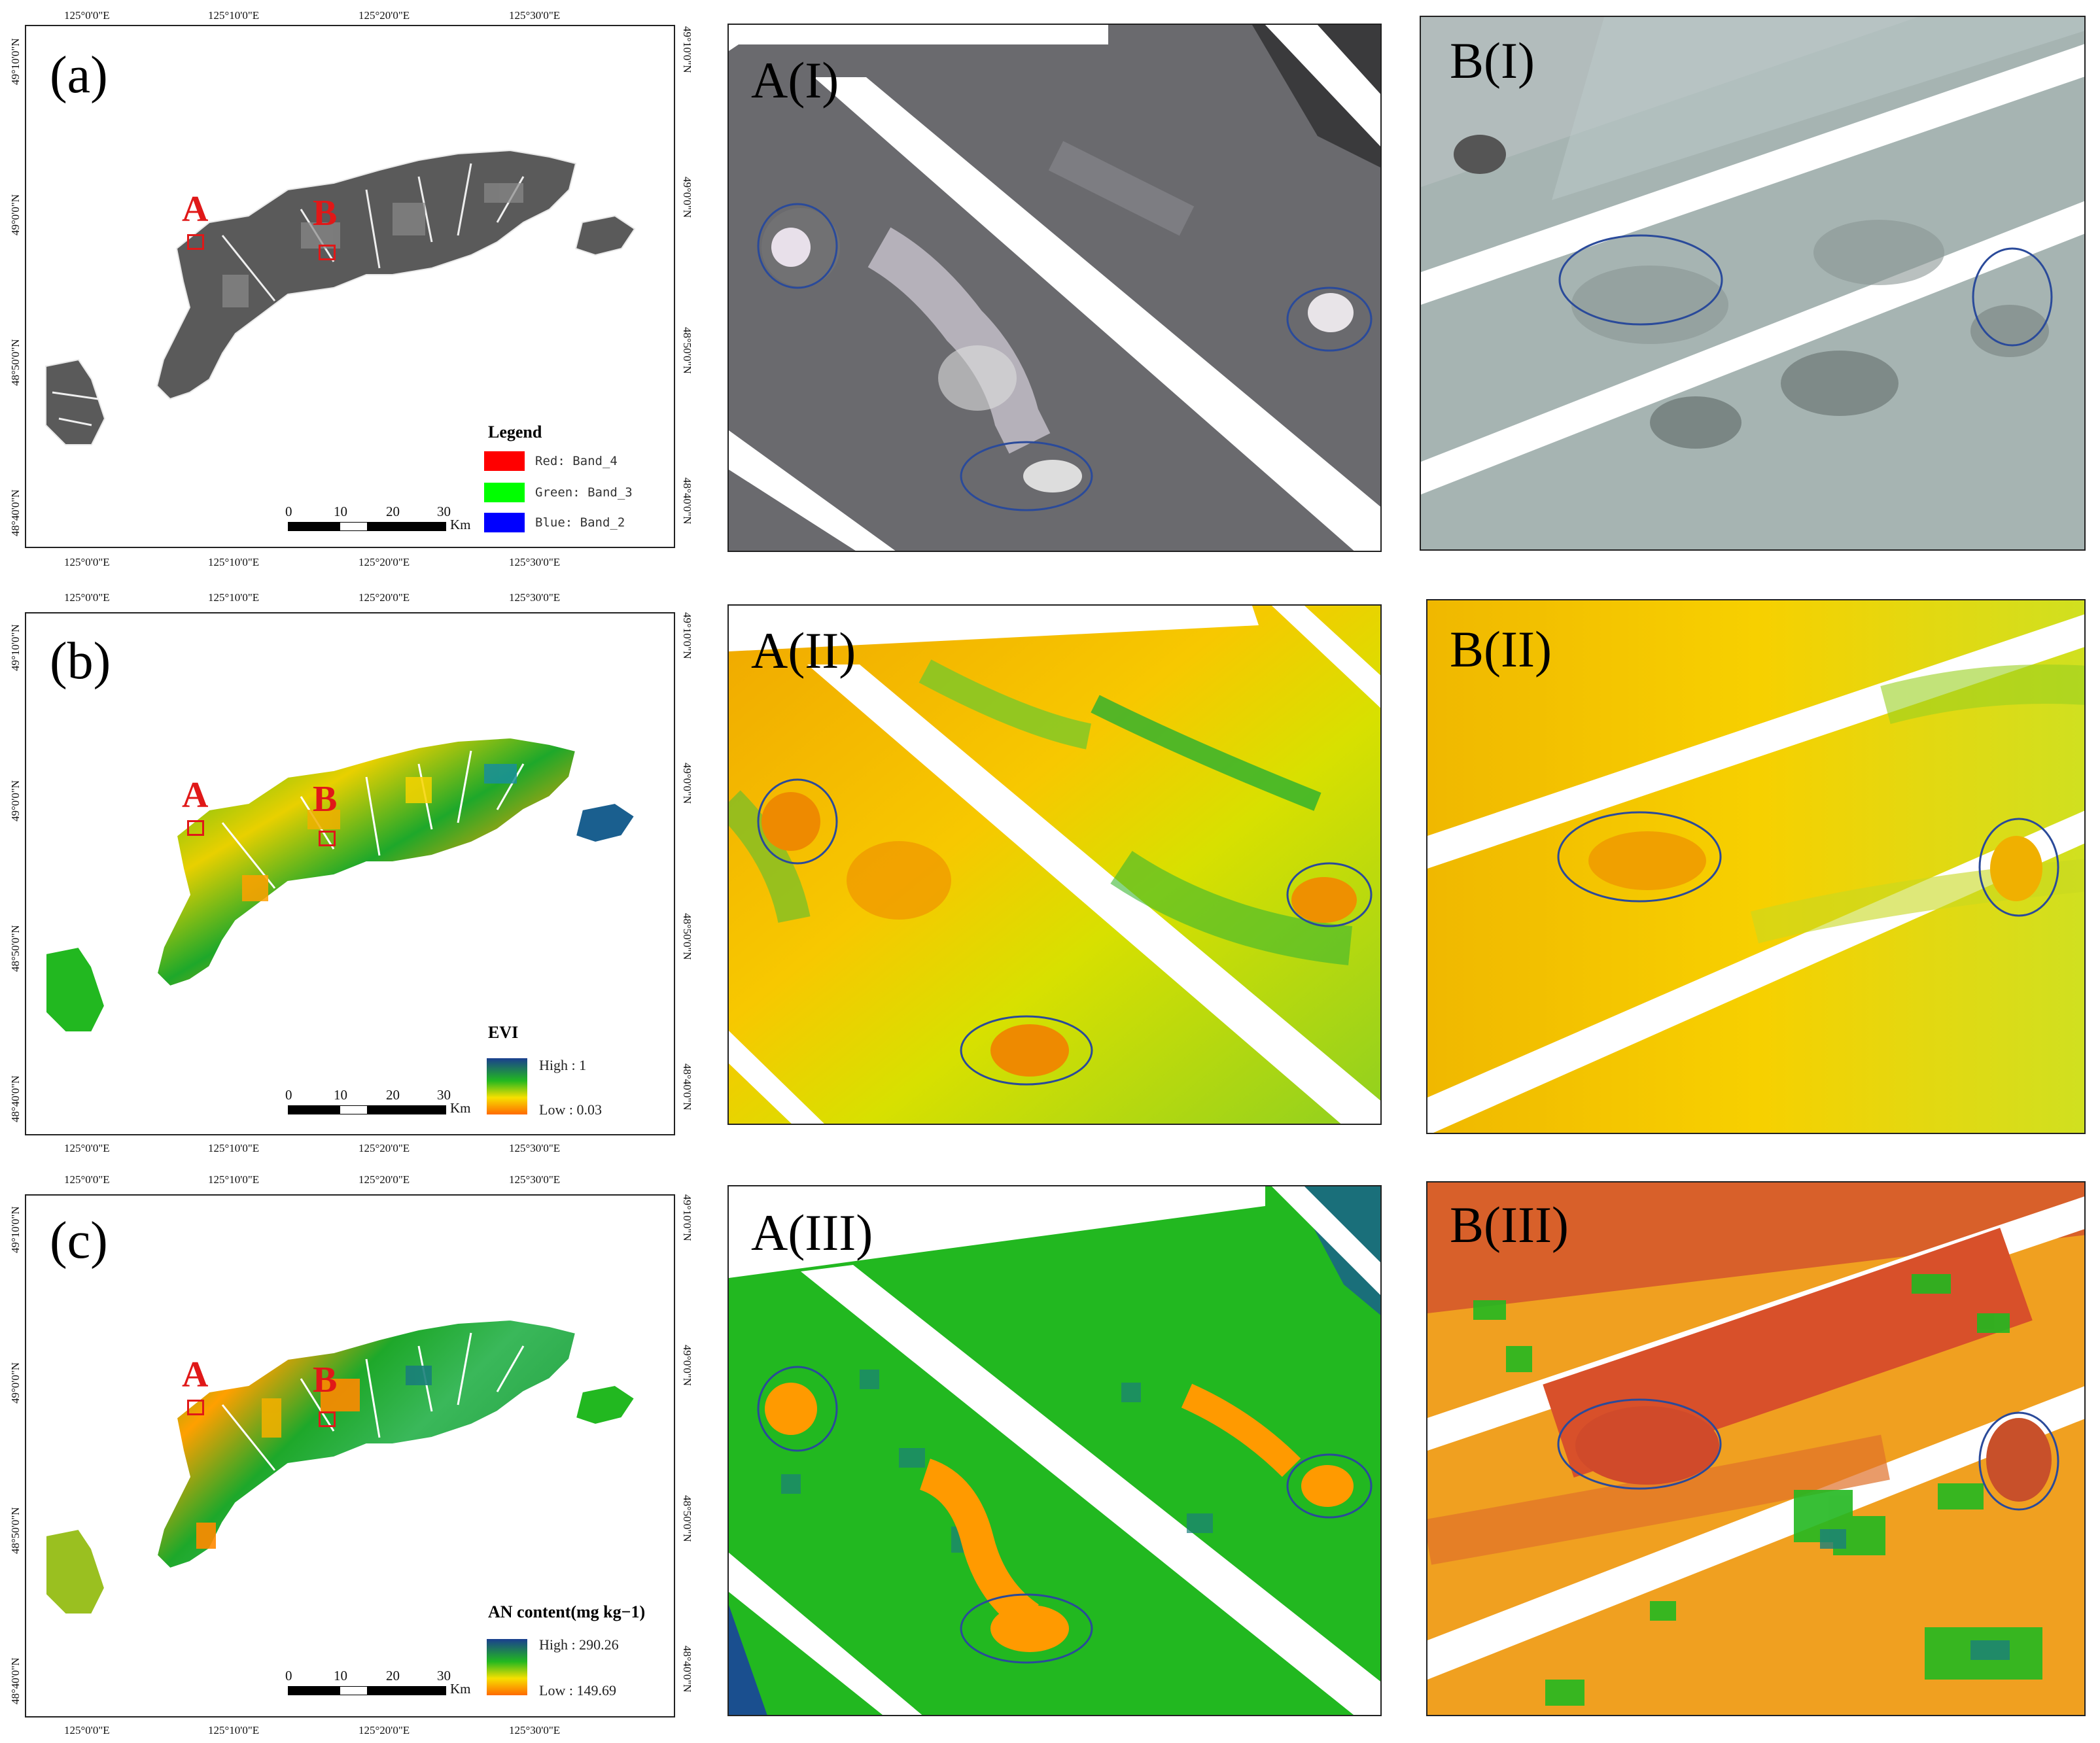 The width and height of the screenshot is (2100, 1743). Describe the element at coordinates (570, 1109) in the screenshot. I see `legend-low: Low : 0.03` at that location.